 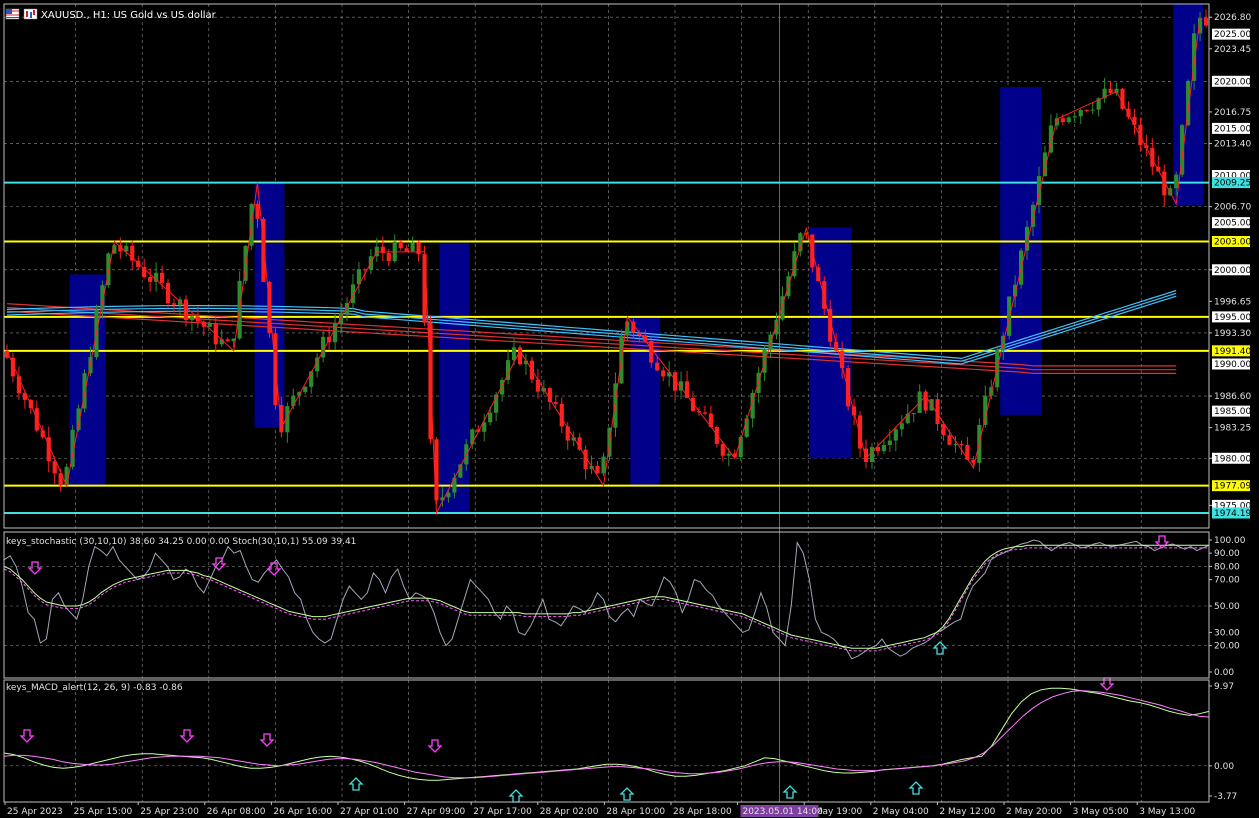 What do you see at coordinates (1232, 429) in the screenshot?
I see `price-tick-label: 1983.25` at bounding box center [1232, 429].